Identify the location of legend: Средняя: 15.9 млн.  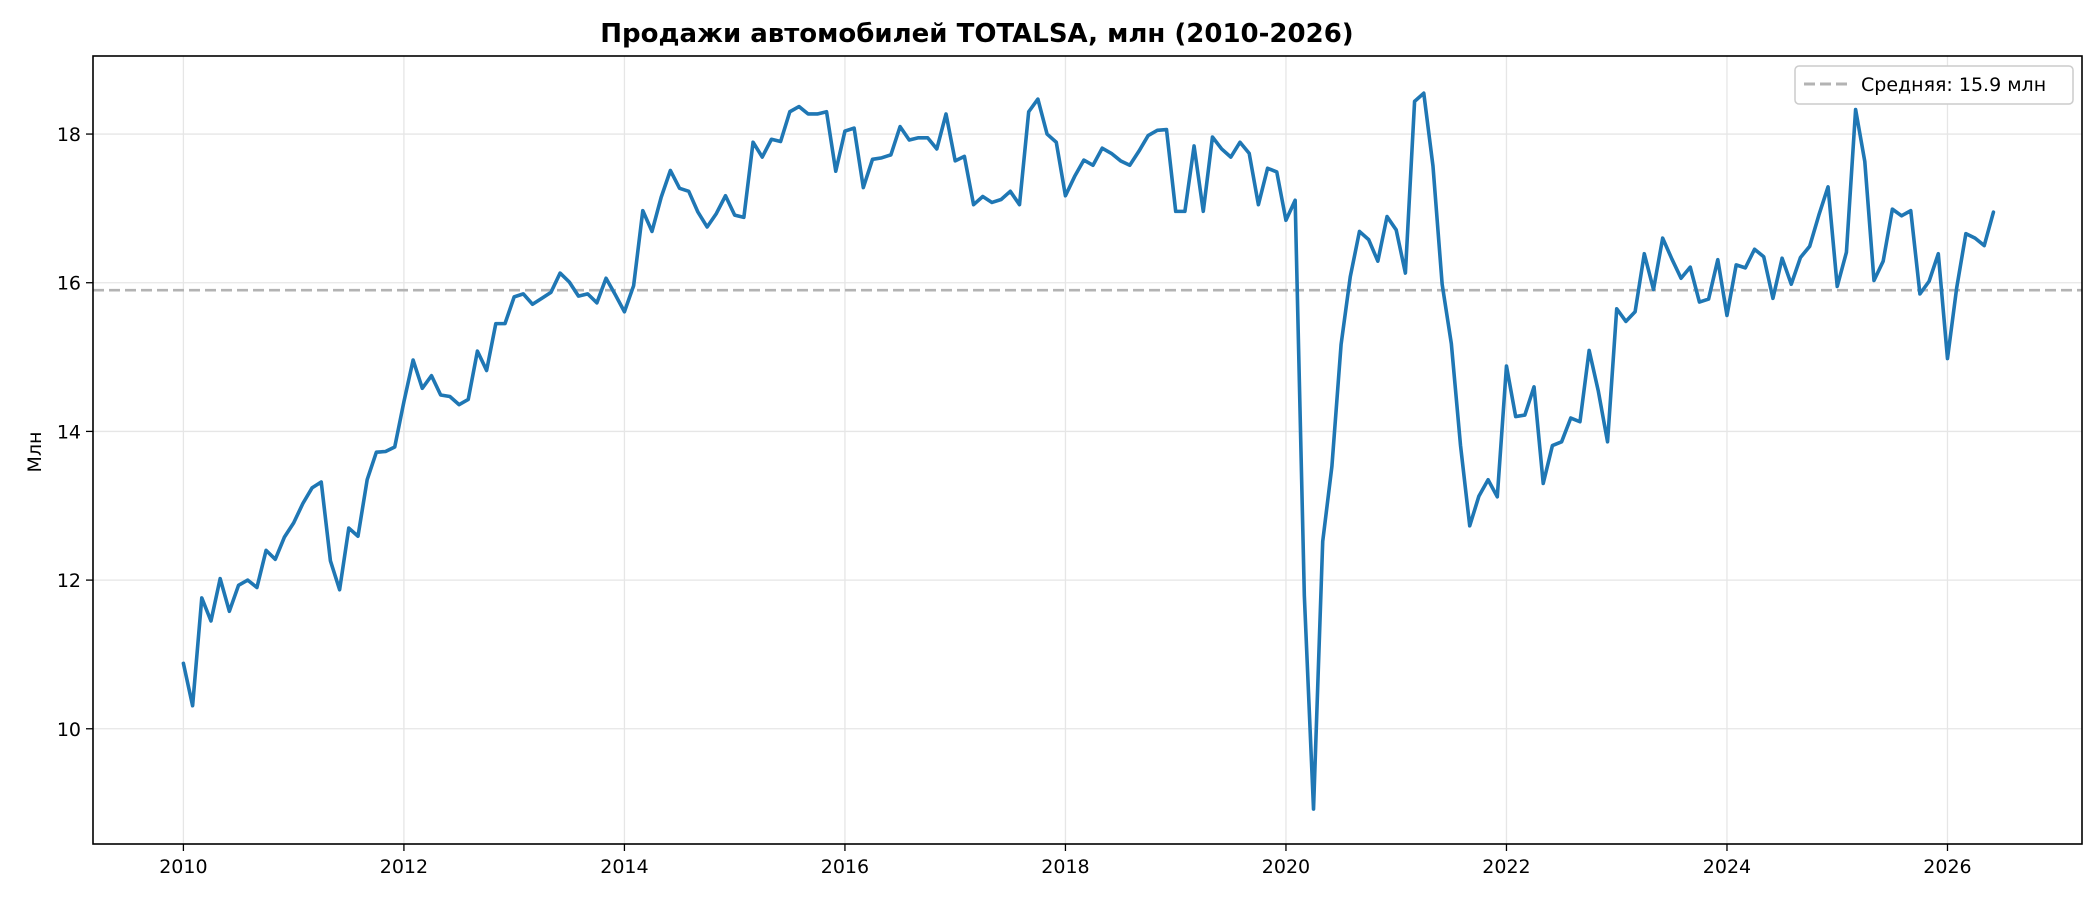
(1934, 85).